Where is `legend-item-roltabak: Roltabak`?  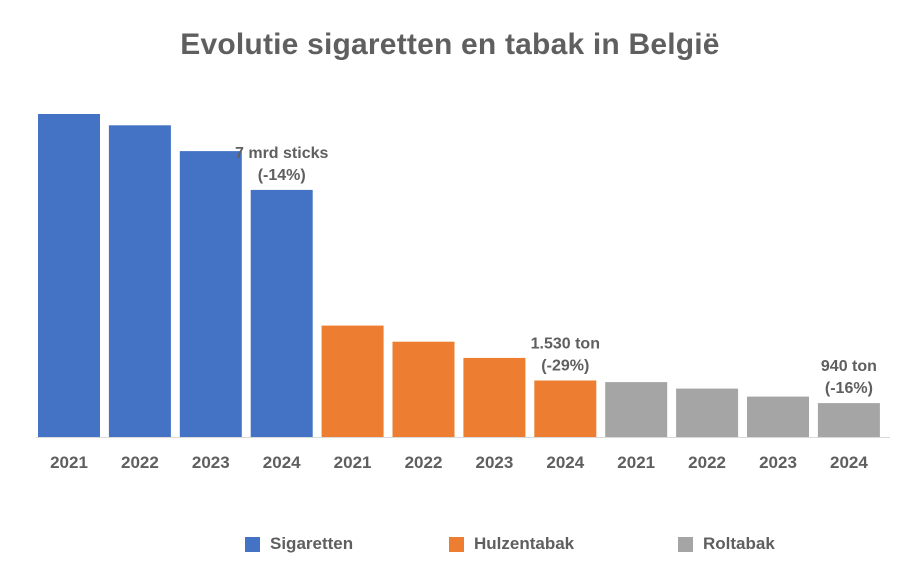 legend-item-roltabak: Roltabak is located at coordinates (726, 544).